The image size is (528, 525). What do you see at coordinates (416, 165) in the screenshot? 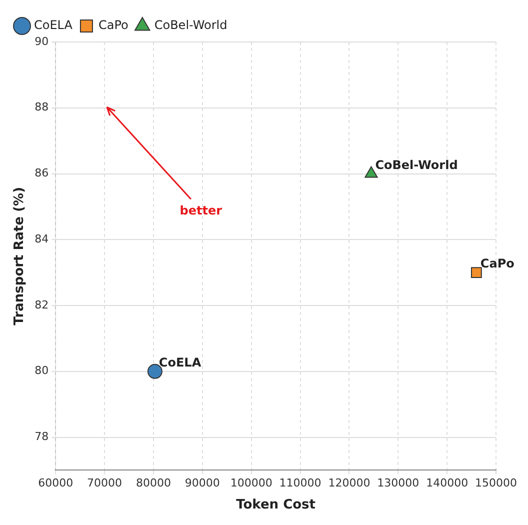
I see `text: CoBel-World` at bounding box center [416, 165].